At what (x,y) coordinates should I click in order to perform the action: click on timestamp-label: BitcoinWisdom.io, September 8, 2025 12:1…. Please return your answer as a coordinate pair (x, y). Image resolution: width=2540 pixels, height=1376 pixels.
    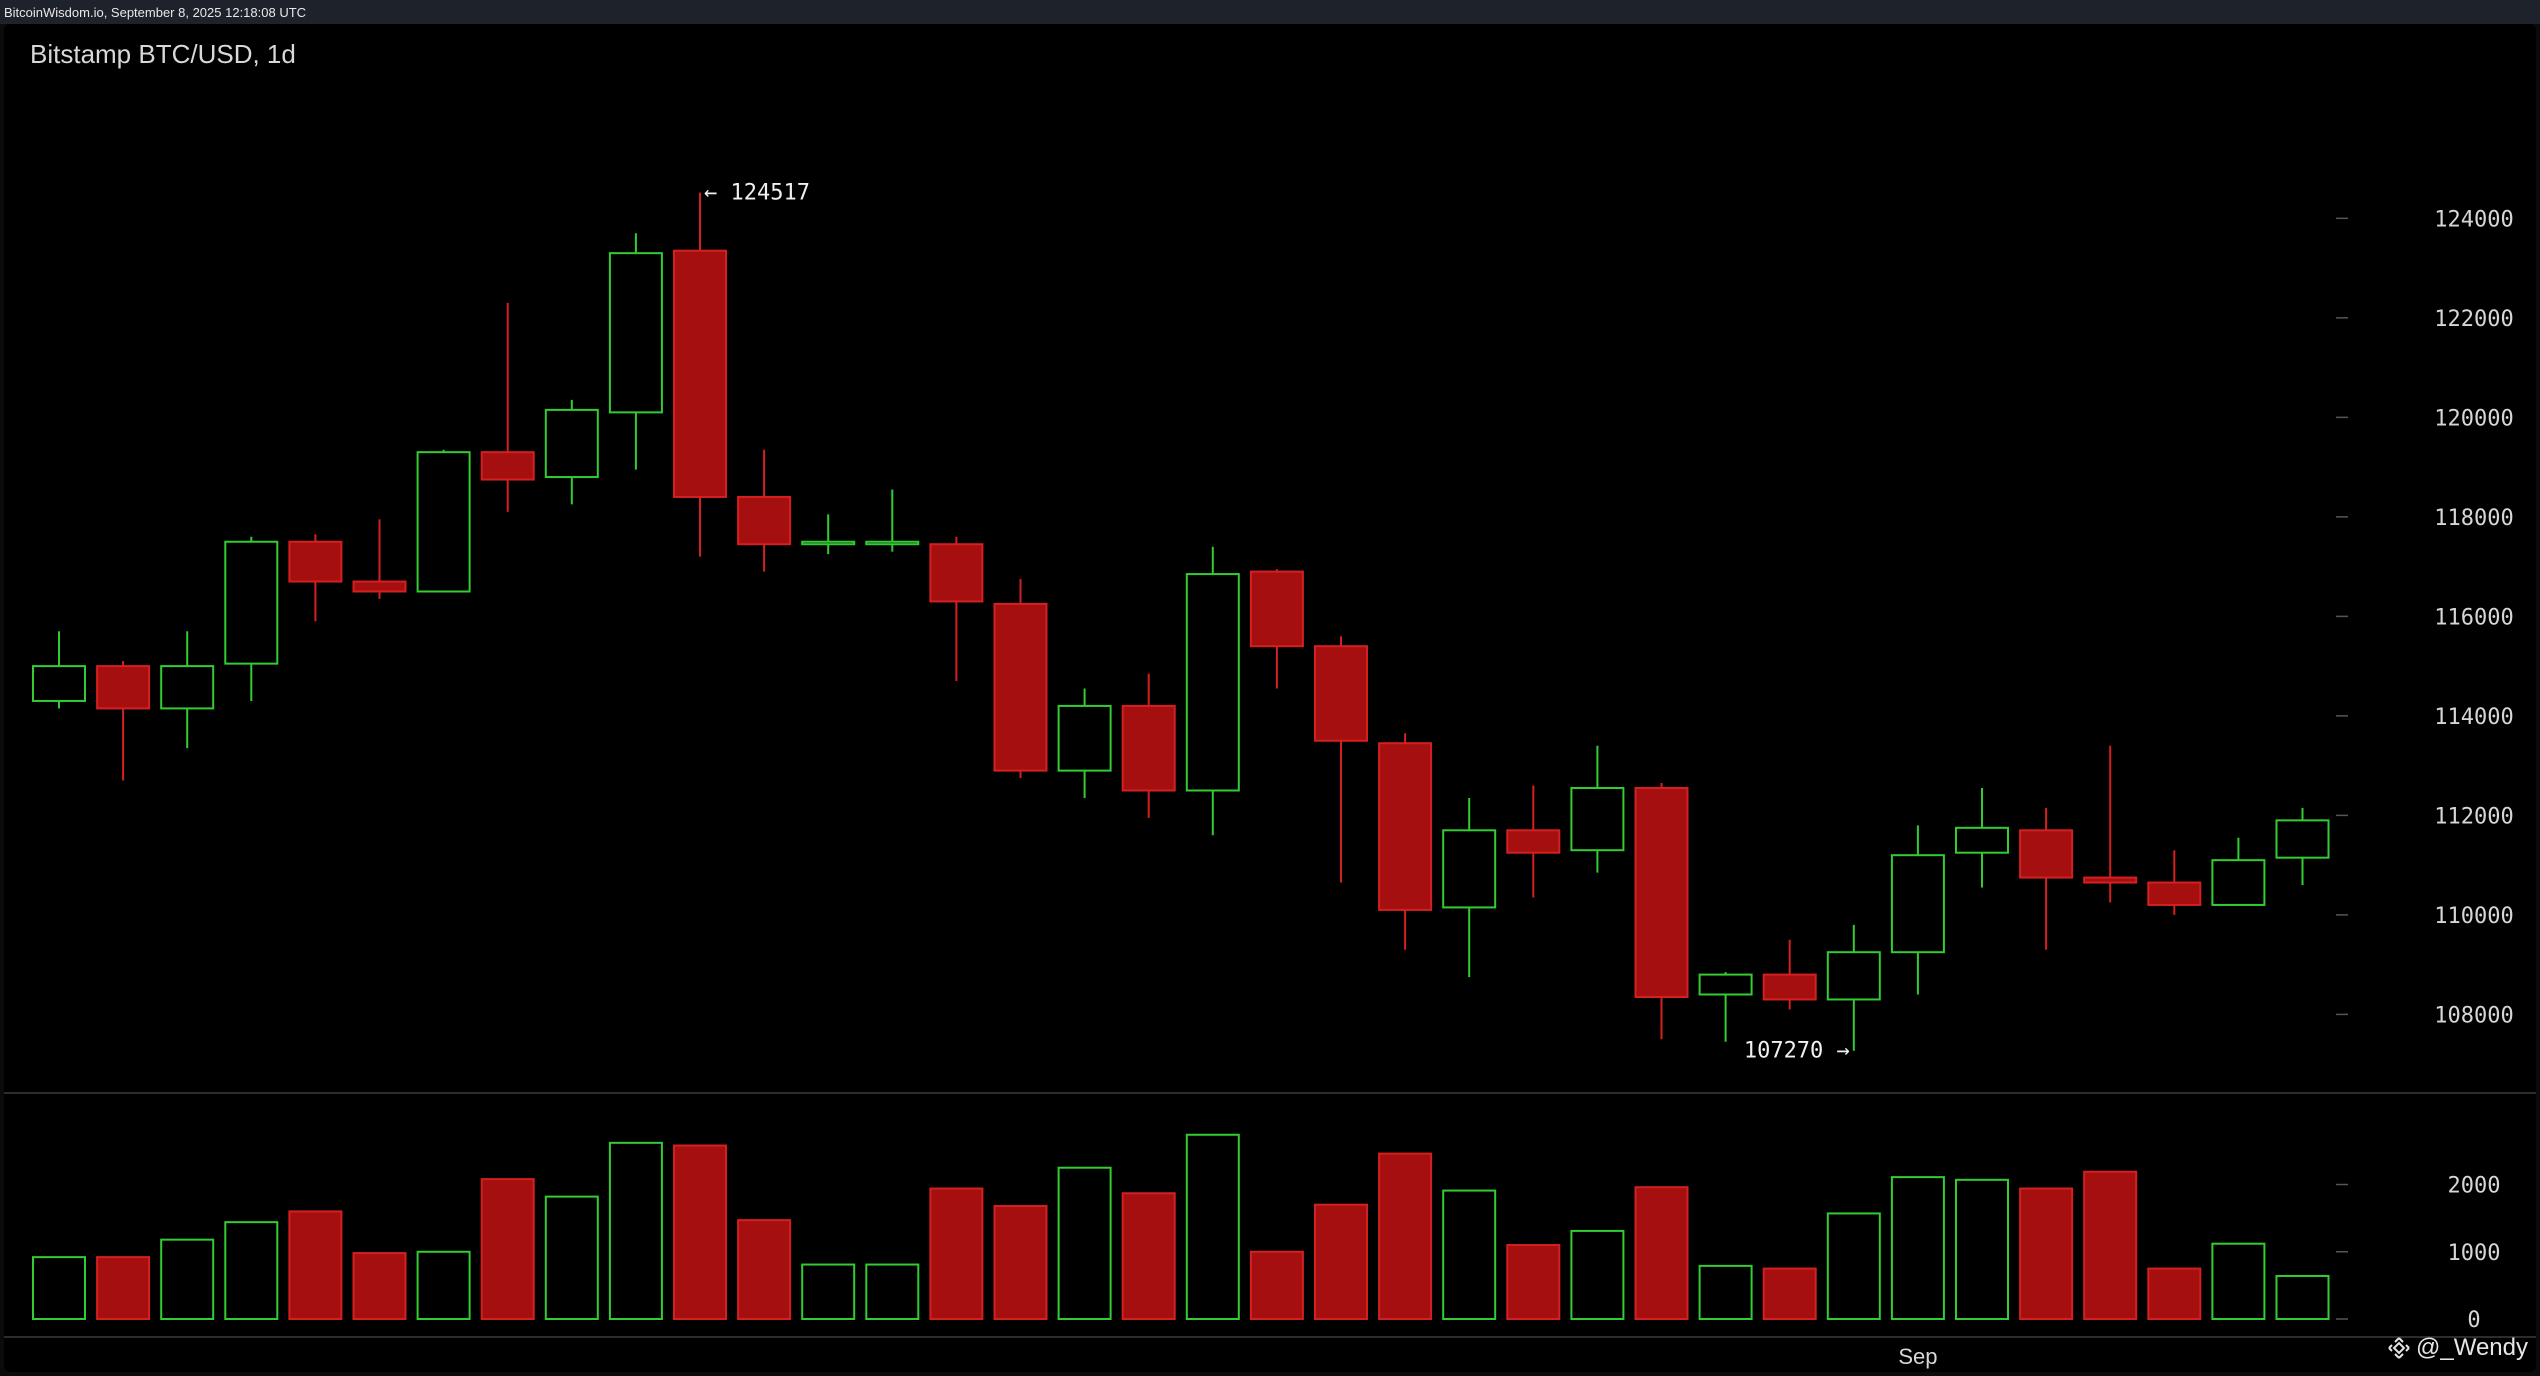
    Looking at the image, I should click on (155, 12).